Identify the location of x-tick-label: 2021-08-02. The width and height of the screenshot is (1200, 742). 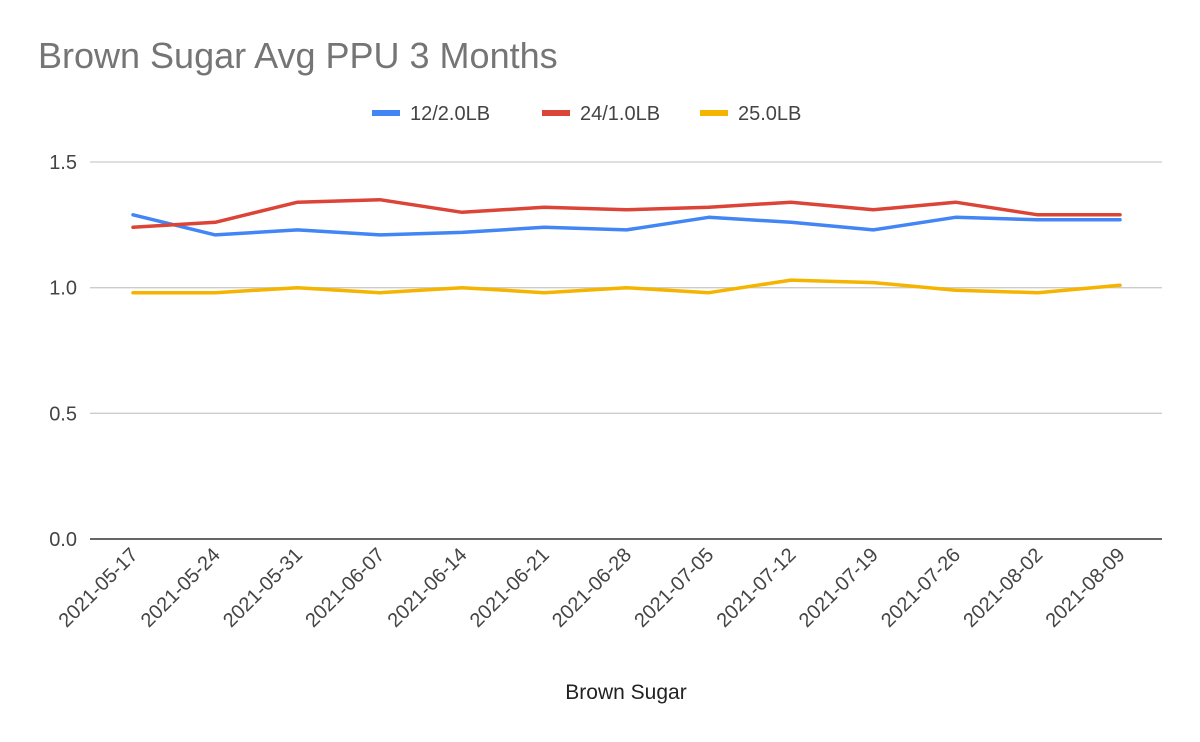
(1003, 588).